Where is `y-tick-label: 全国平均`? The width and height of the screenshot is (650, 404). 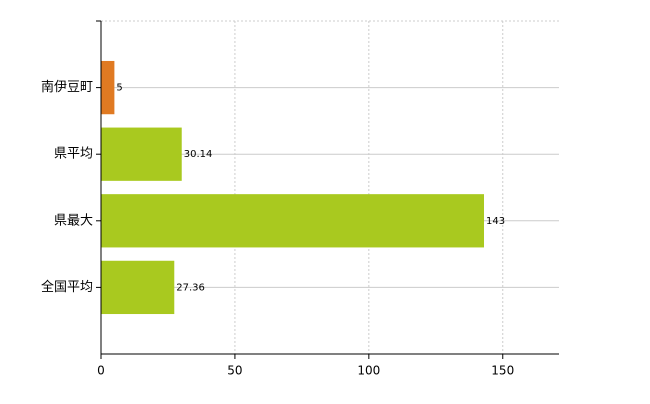 y-tick-label: 全国平均 is located at coordinates (67, 287).